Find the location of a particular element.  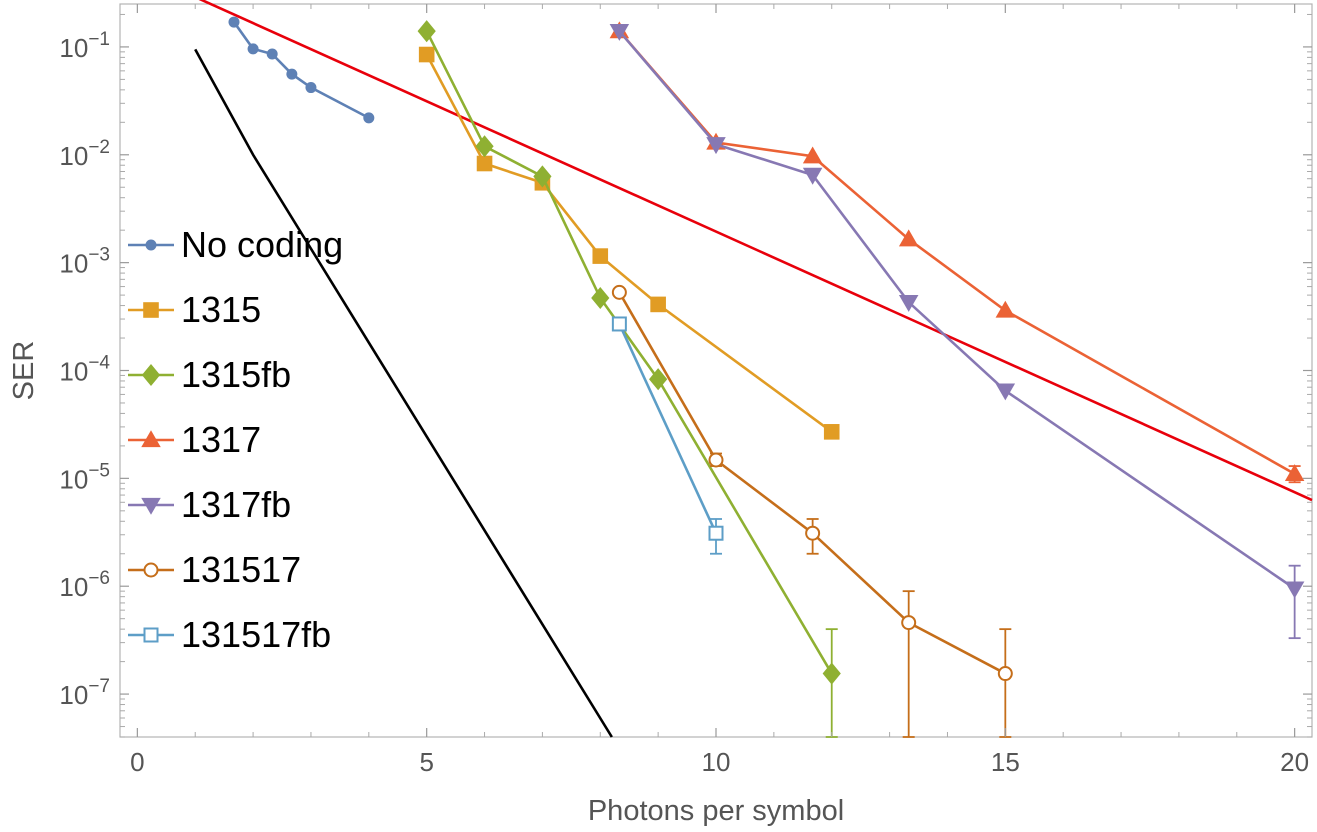

legend-item: 131517 is located at coordinates (214, 569).